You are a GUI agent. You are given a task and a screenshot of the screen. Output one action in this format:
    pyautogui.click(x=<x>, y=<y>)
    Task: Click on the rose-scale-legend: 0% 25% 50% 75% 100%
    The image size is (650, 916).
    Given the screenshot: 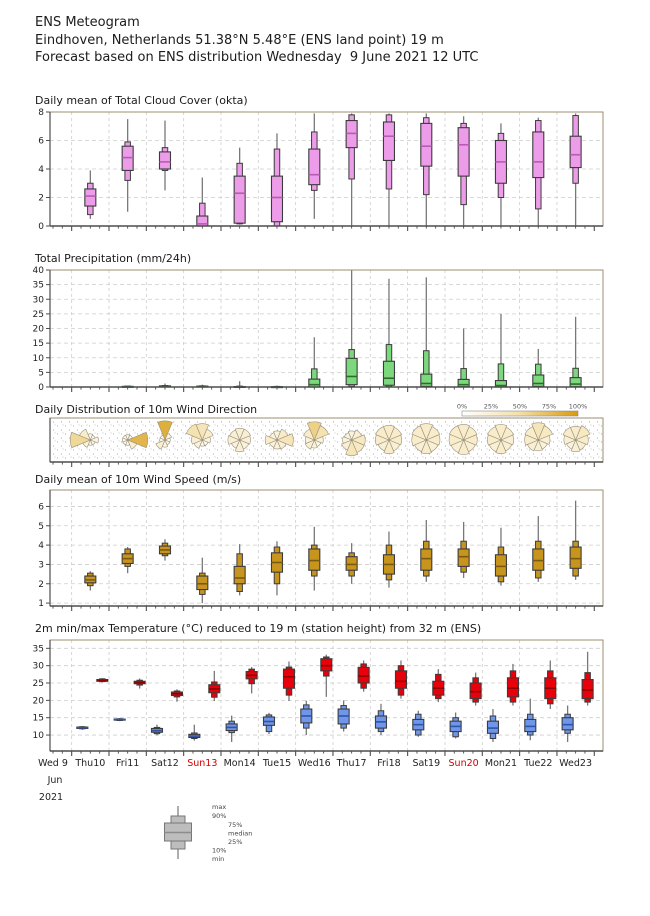 What is the action you would take?
    pyautogui.click(x=522, y=410)
    